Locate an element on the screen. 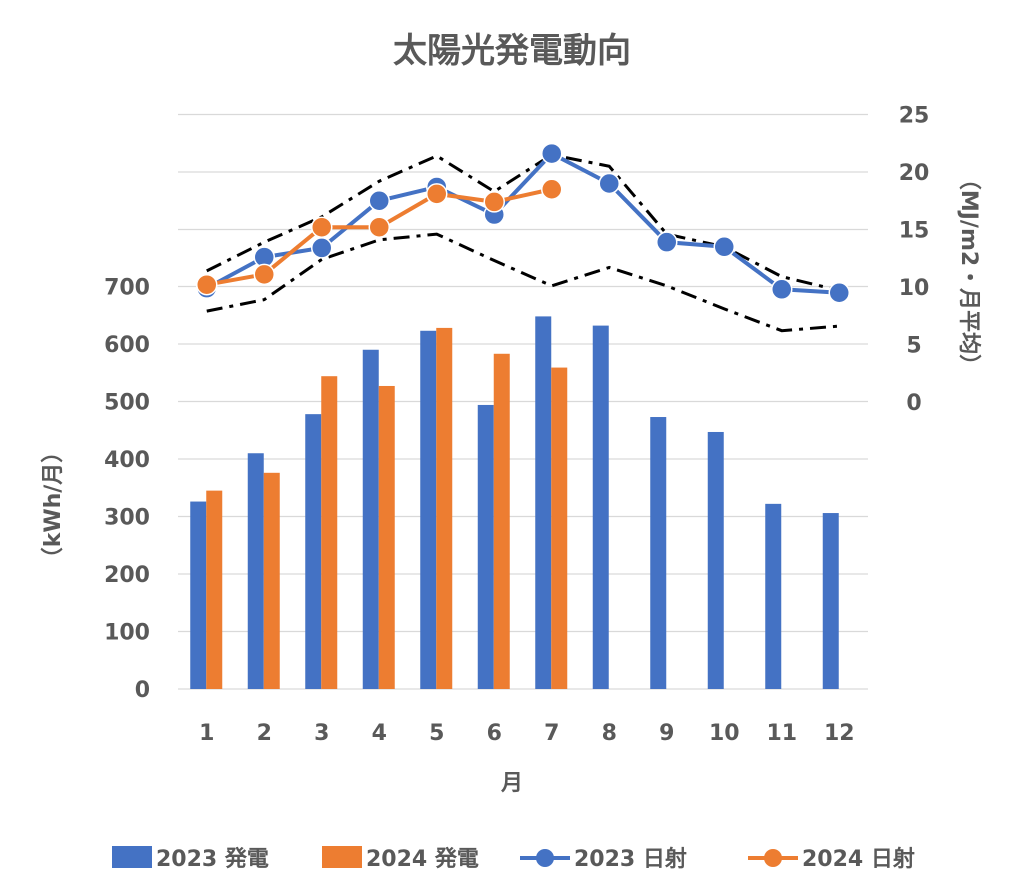 The height and width of the screenshot is (895, 1024). right-tick-label: 25 is located at coordinates (914, 116).